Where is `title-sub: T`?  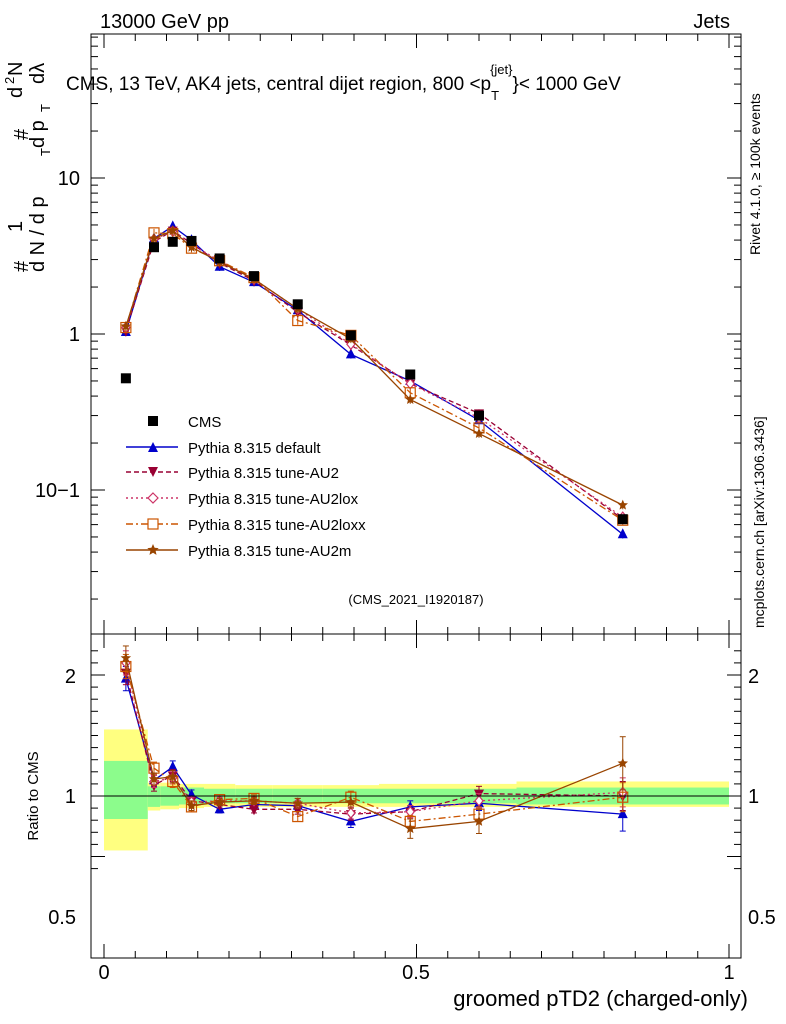 title-sub: T is located at coordinates (495, 95).